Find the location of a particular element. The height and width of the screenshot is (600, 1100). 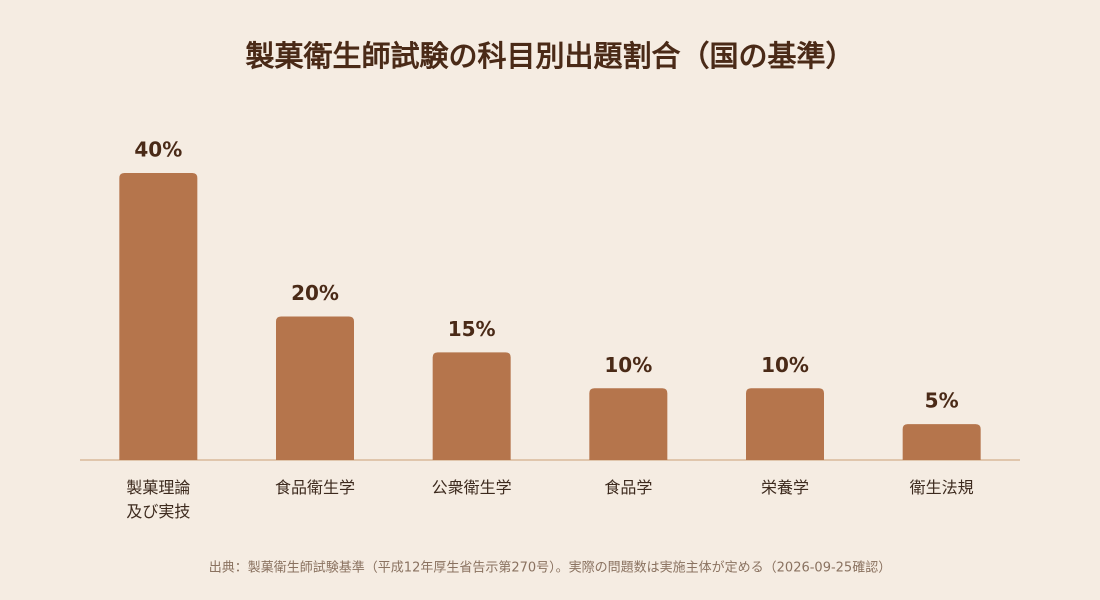

x-tick-label-line: 食品衛生学 is located at coordinates (315, 487).